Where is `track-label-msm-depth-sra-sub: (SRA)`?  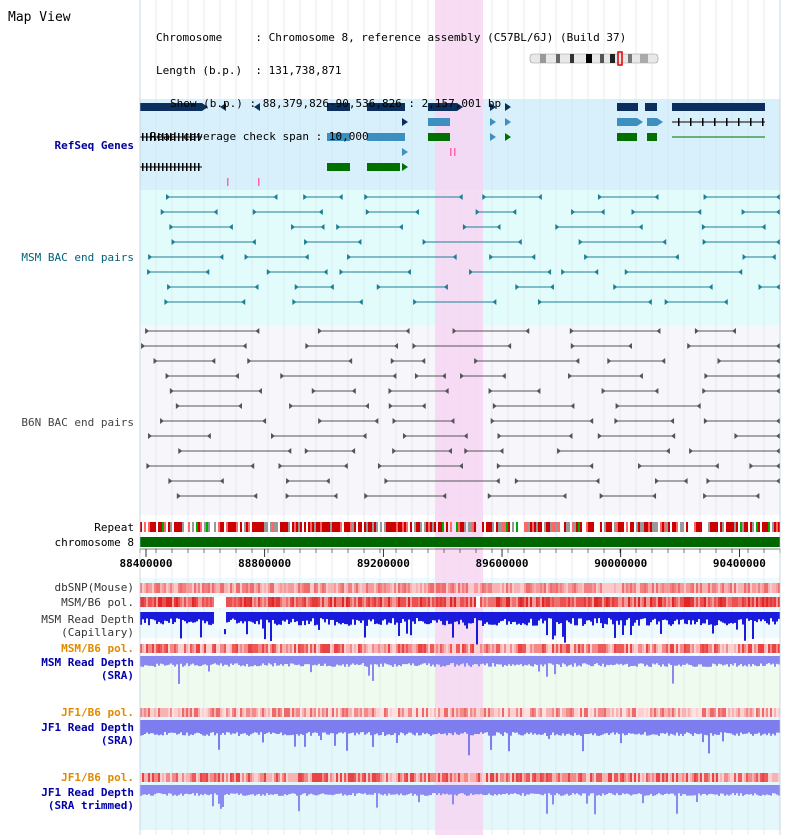 track-label-msm-depth-sra-sub: (SRA) is located at coordinates (117, 675).